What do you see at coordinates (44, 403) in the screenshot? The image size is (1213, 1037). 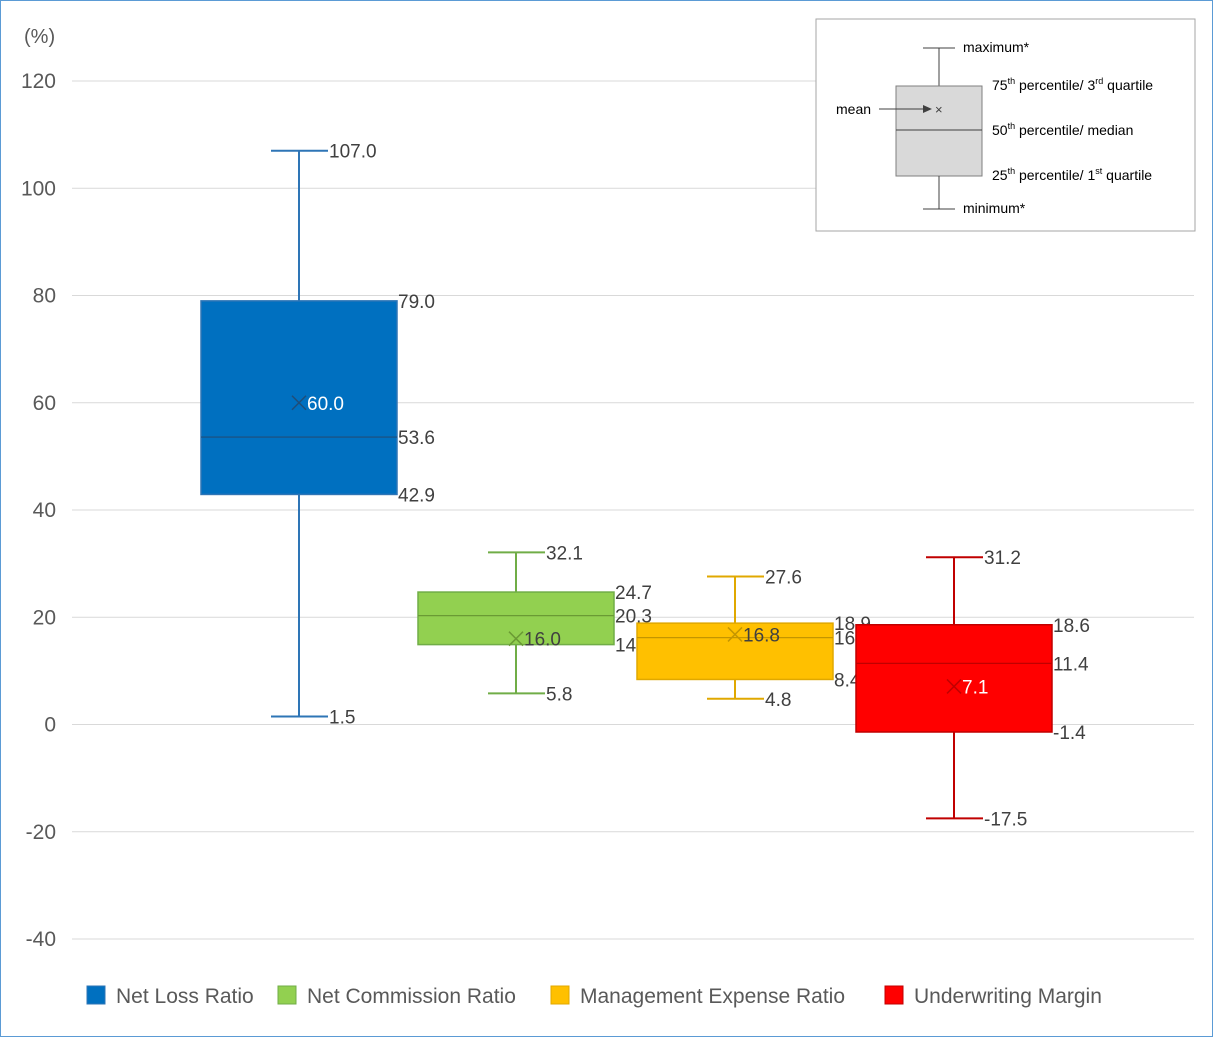 I see `y-tick-label: 60` at bounding box center [44, 403].